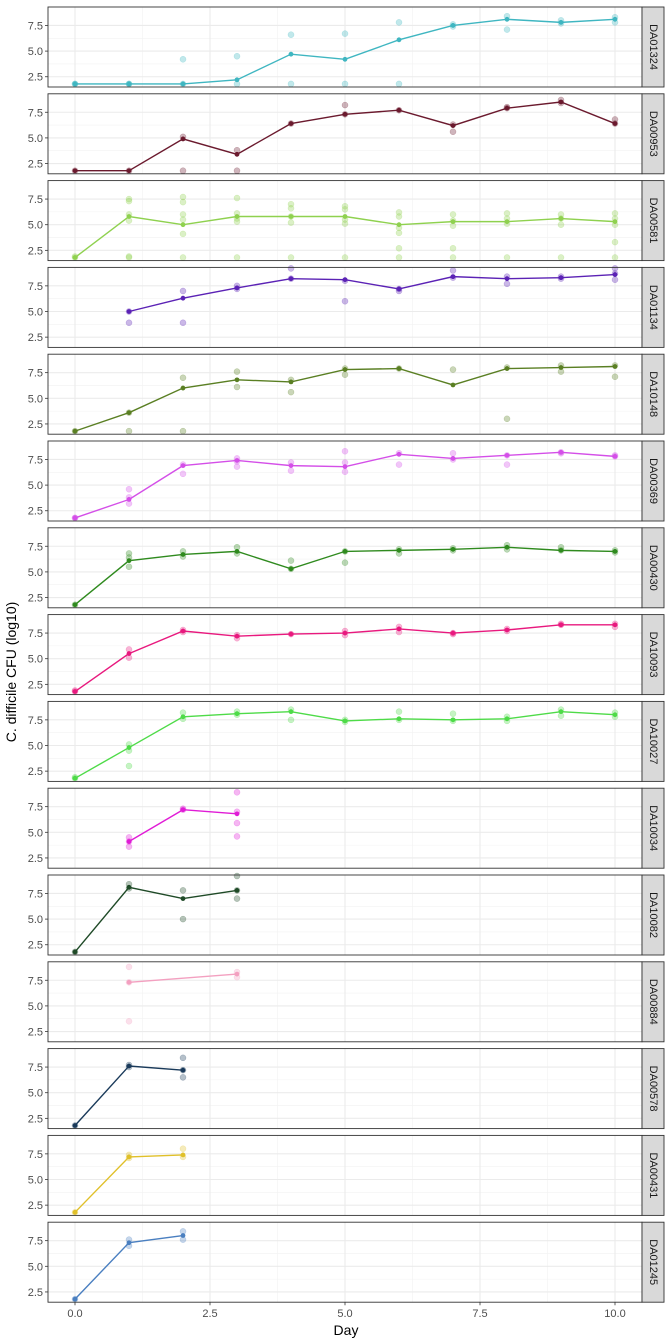 This screenshot has width=672, height=1344. Describe the element at coordinates (653, 481) in the screenshot. I see `facet-strip-label: DA00369` at that location.